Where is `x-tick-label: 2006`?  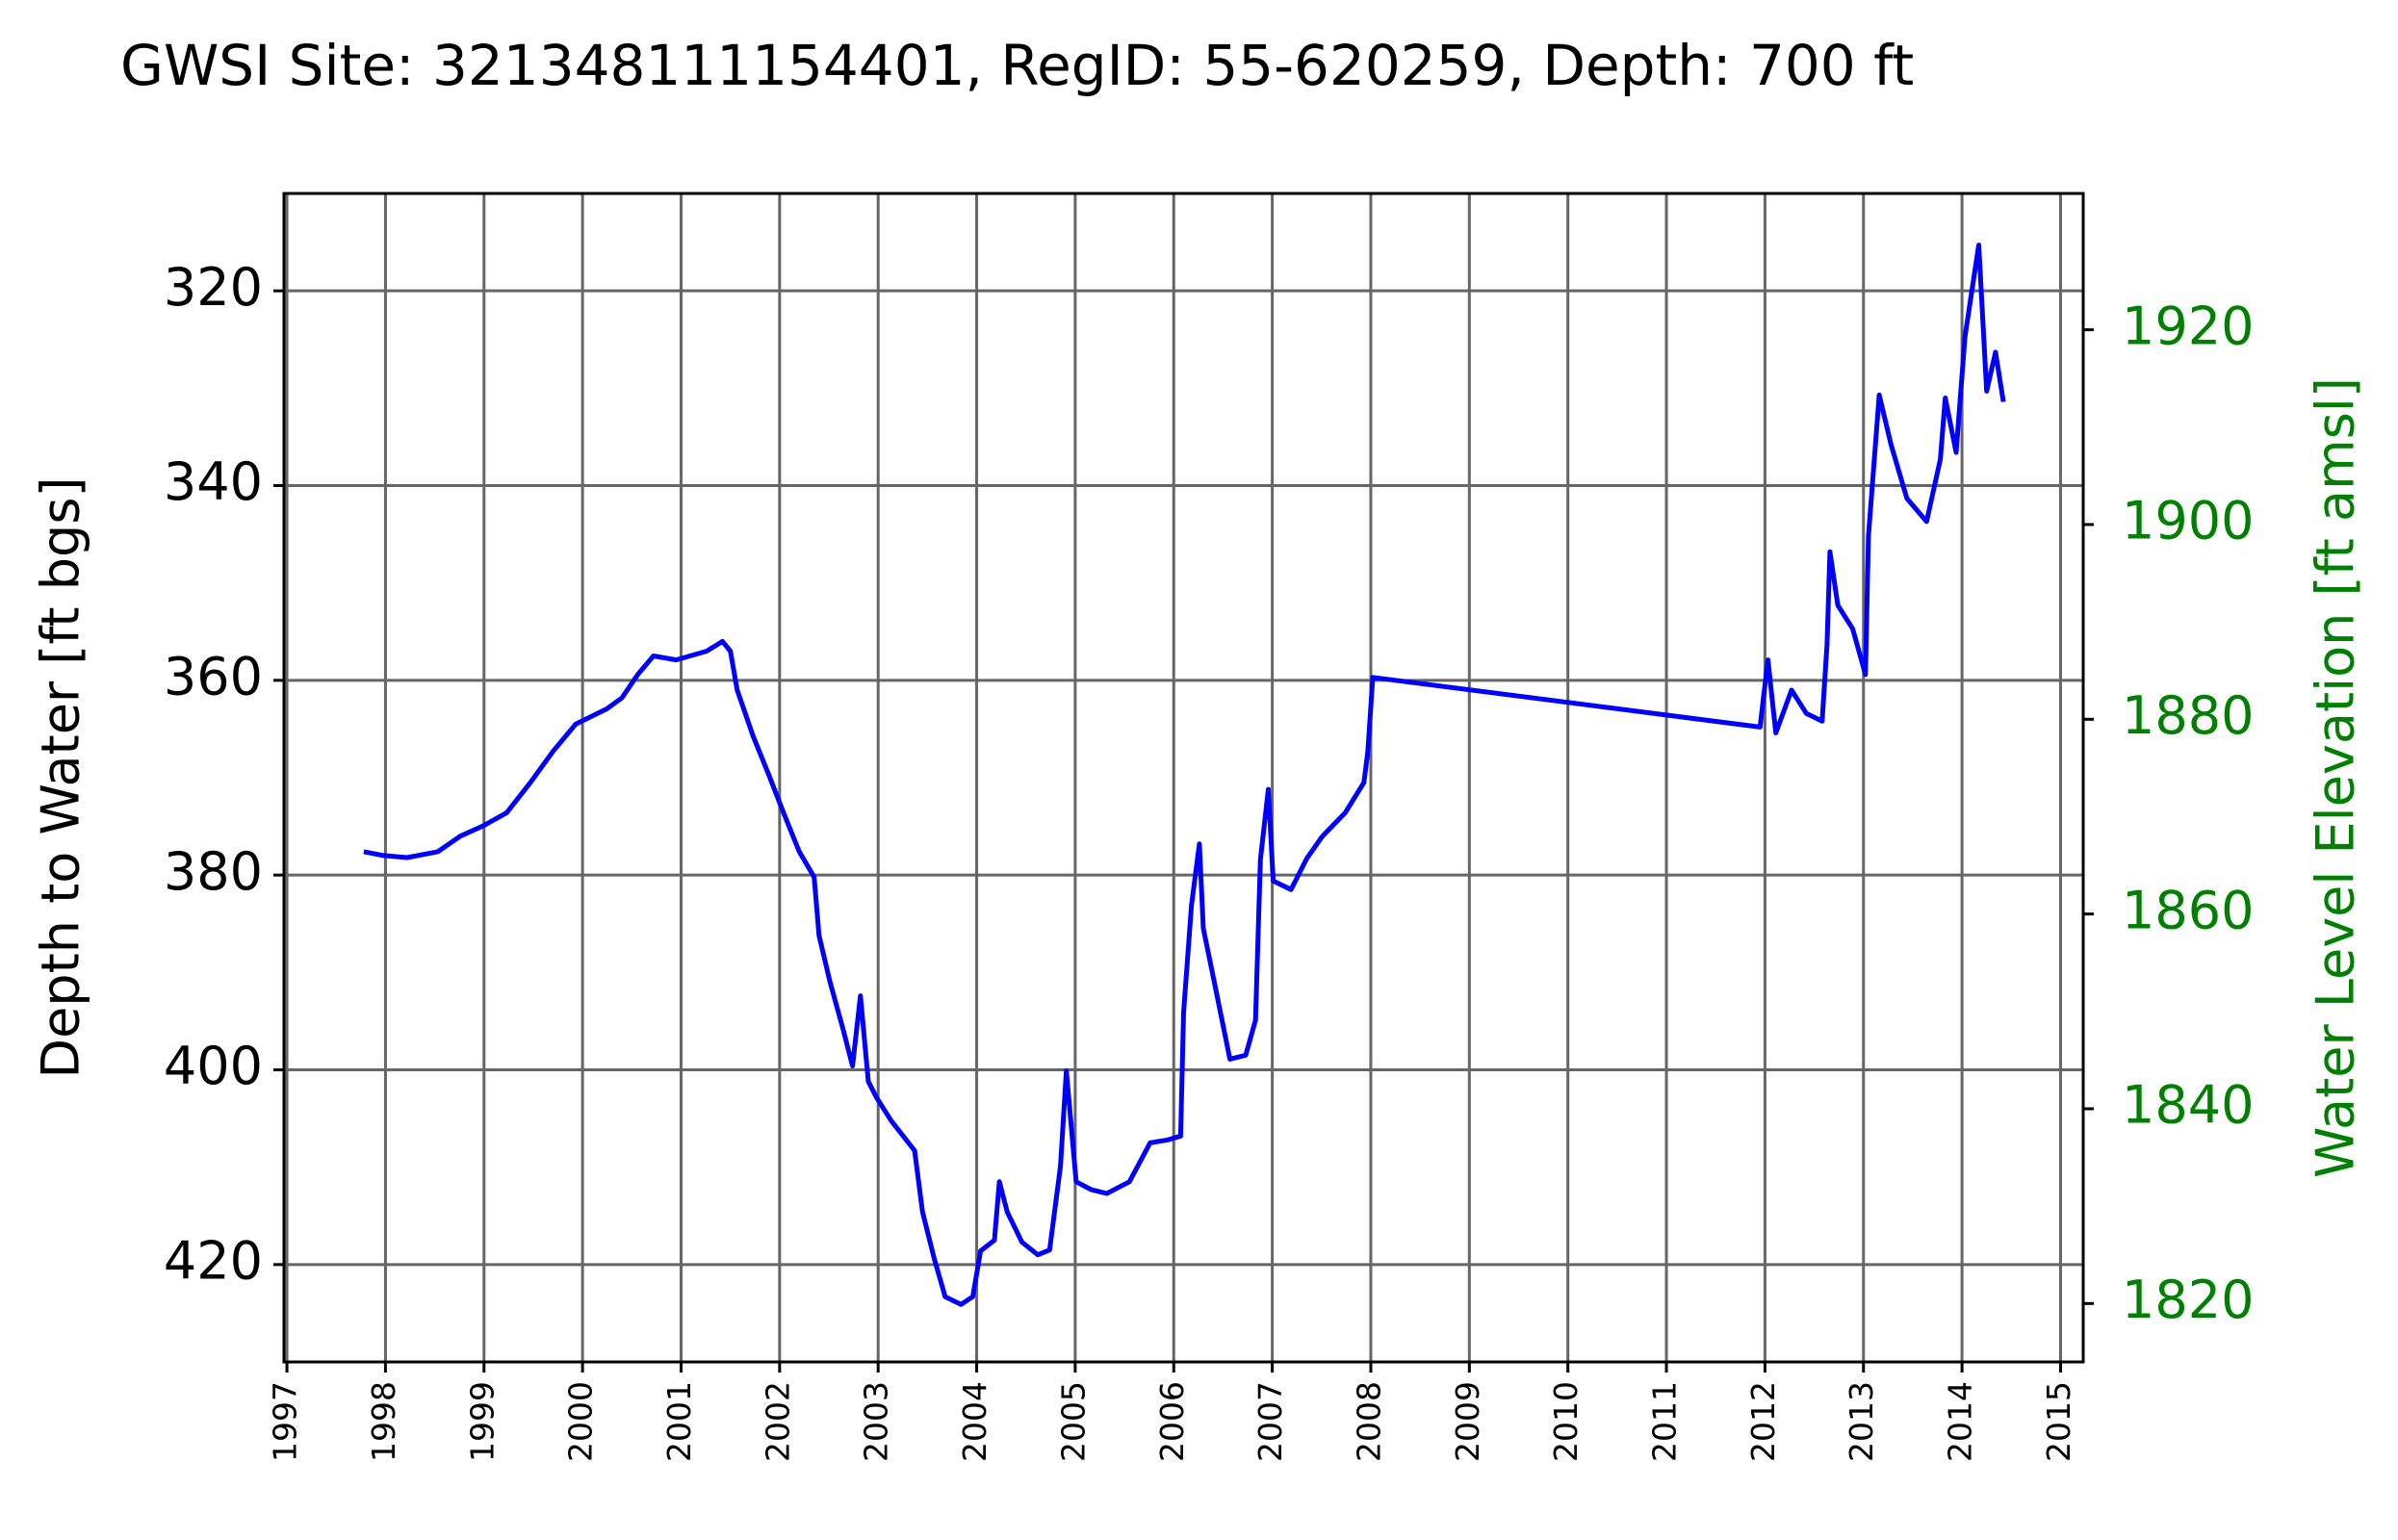
x-tick-label: 2006 is located at coordinates (1172, 1421).